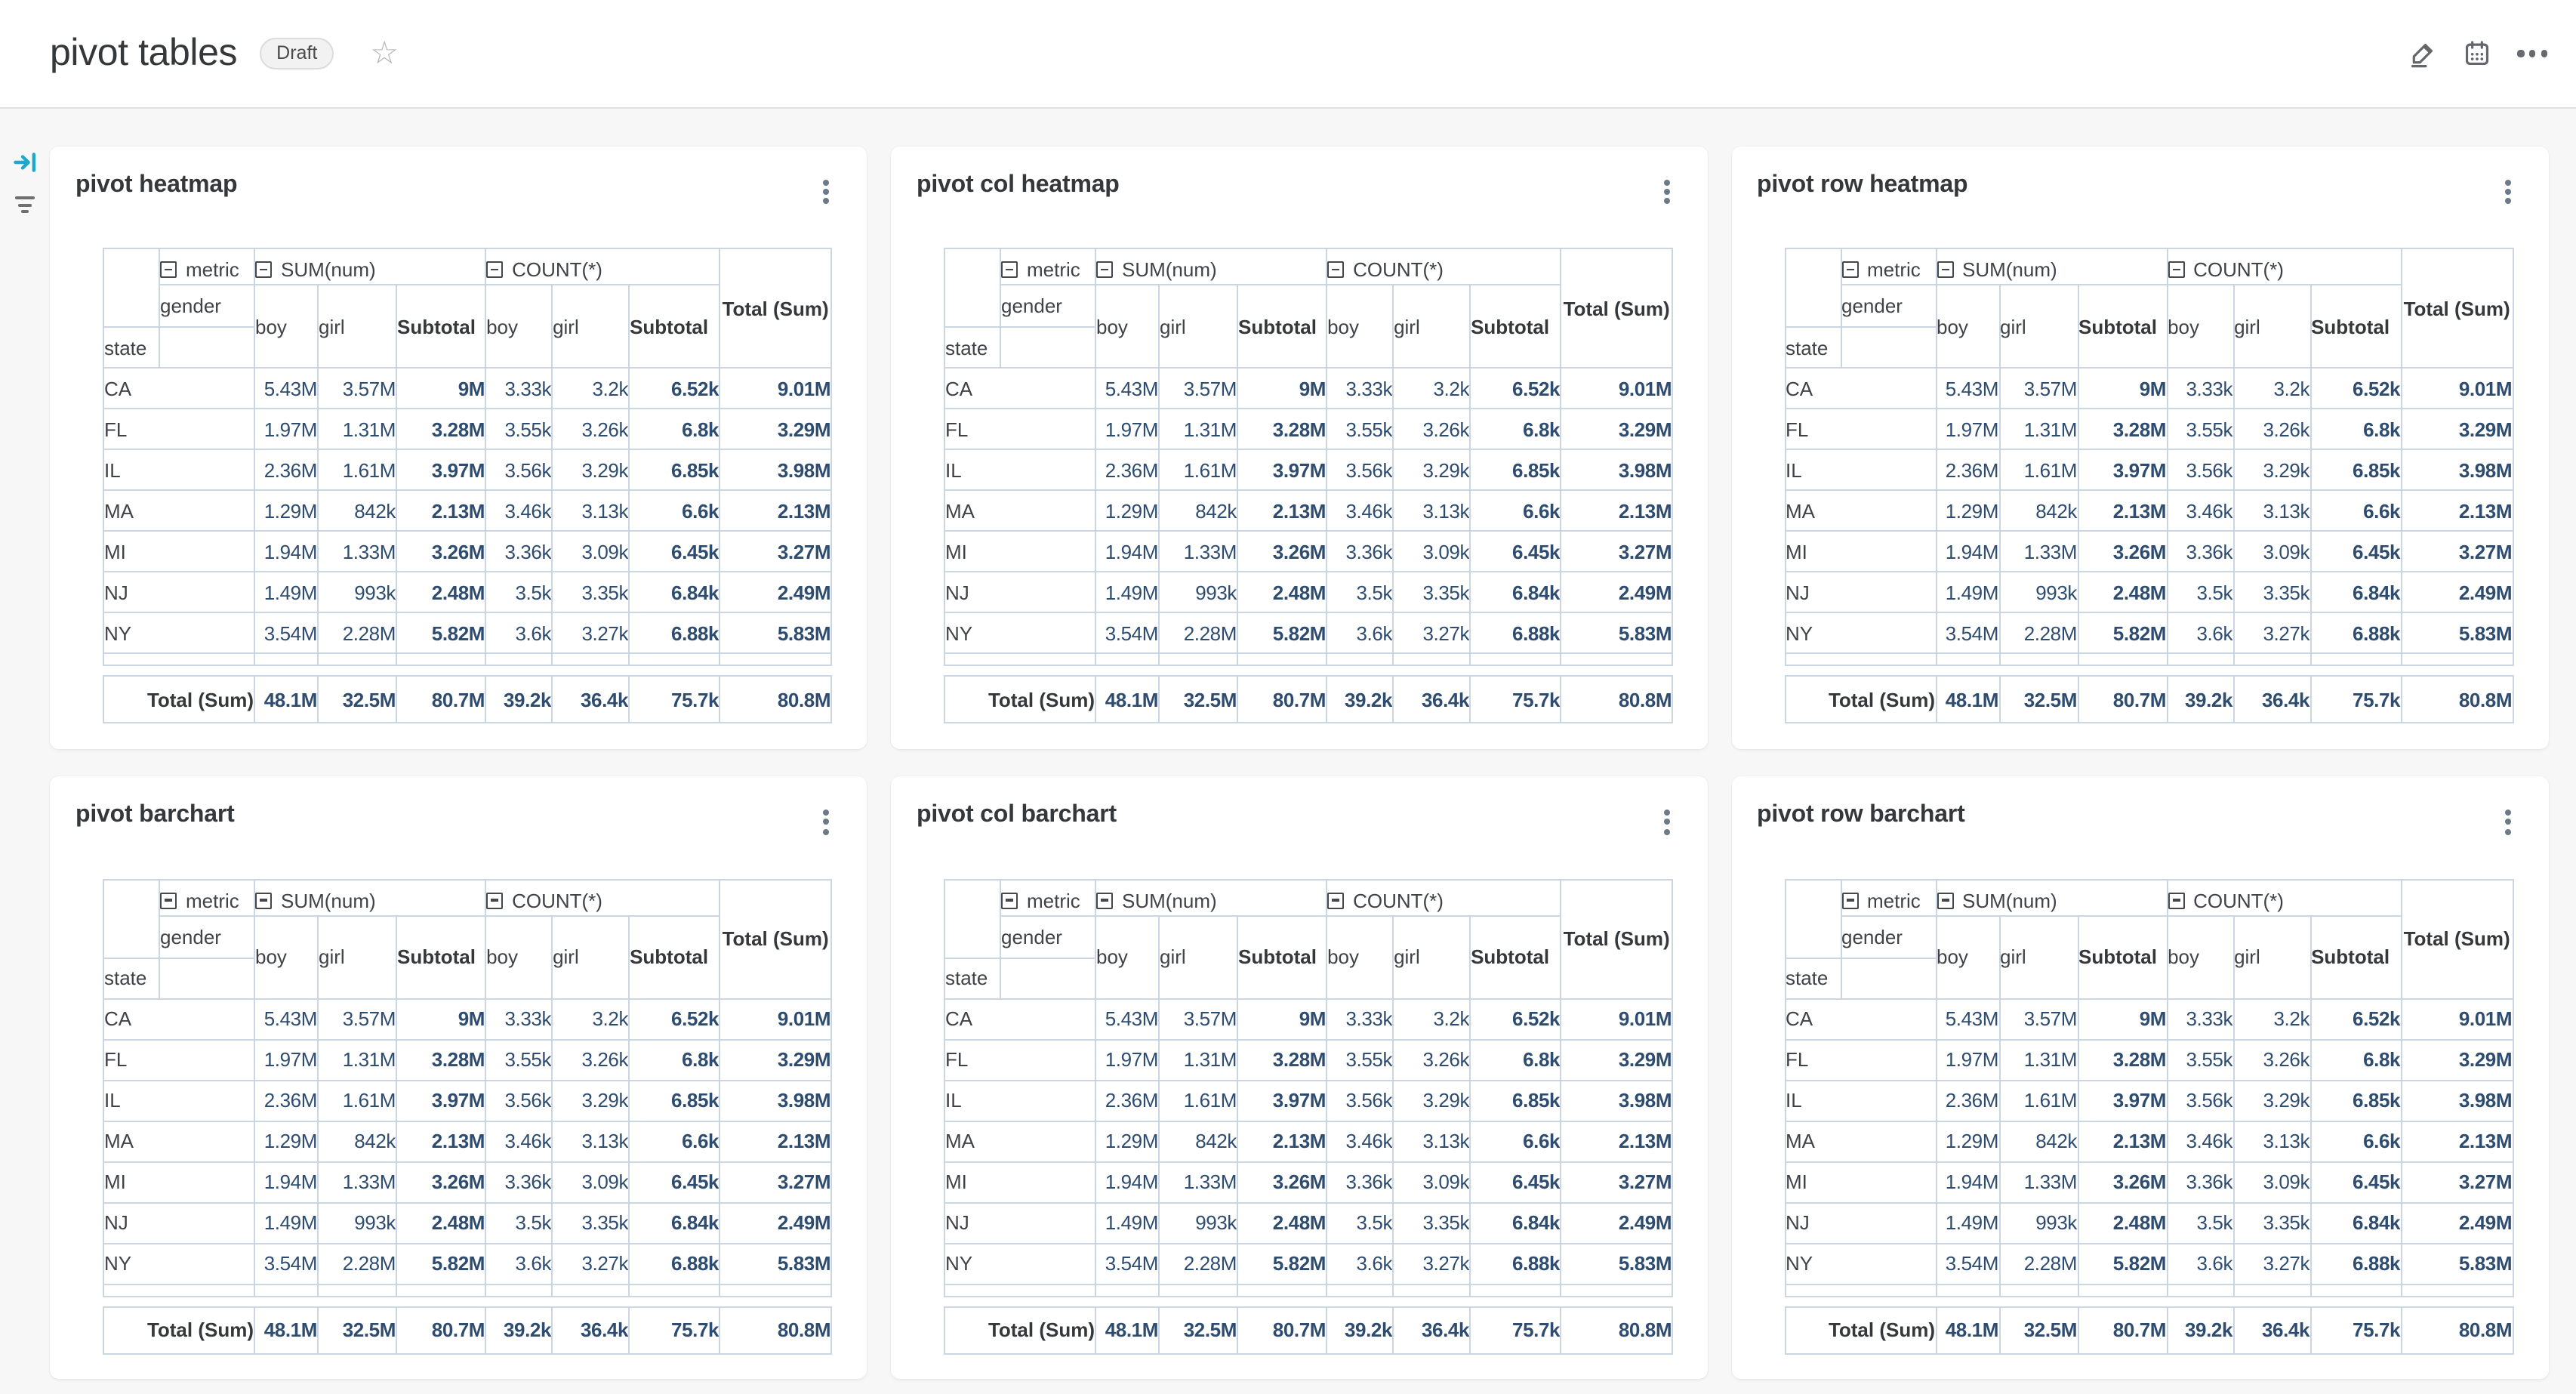 This screenshot has width=2576, height=1394. I want to click on value-cell: 1.49M, so click(1967, 1222).